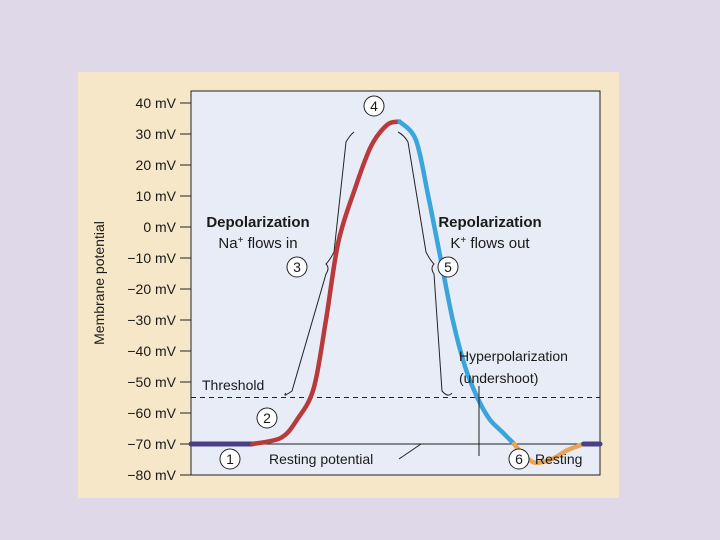 This screenshot has width=720, height=540. I want to click on y-tick-label: 10 mV, so click(156, 196).